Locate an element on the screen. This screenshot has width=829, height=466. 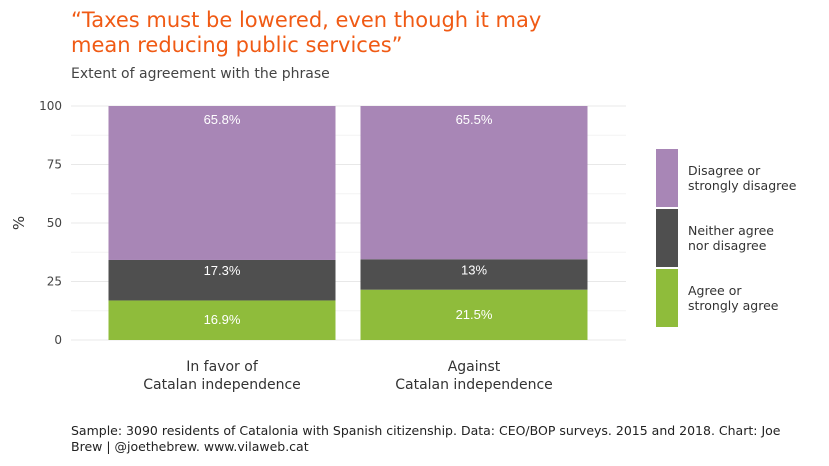
data-label: 21.5% is located at coordinates (474, 314).